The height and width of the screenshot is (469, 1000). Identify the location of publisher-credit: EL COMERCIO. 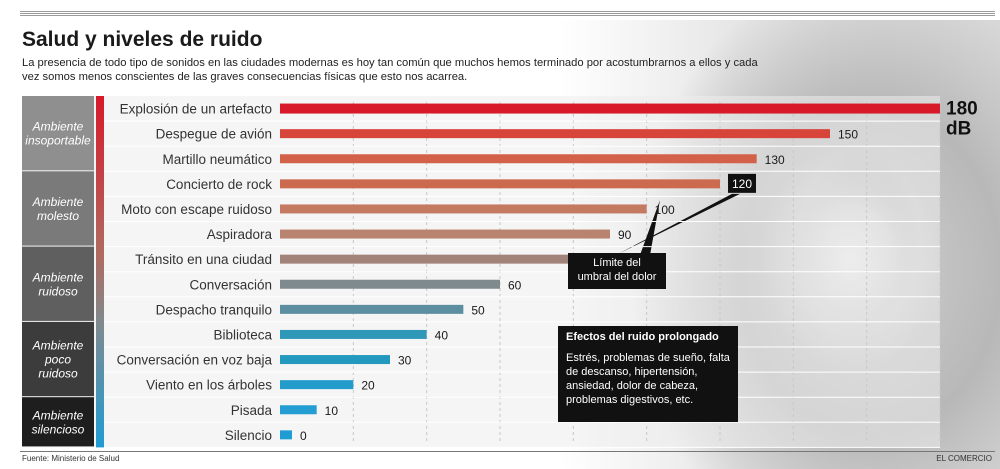
(964, 458).